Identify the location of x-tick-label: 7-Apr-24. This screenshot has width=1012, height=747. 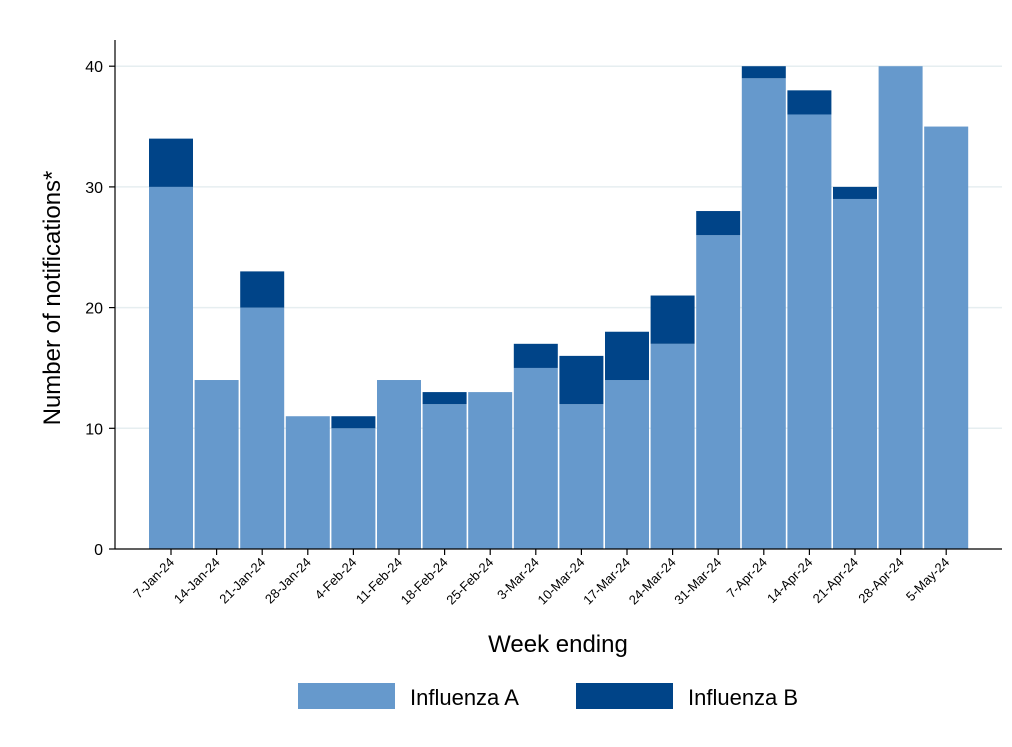
(747, 578).